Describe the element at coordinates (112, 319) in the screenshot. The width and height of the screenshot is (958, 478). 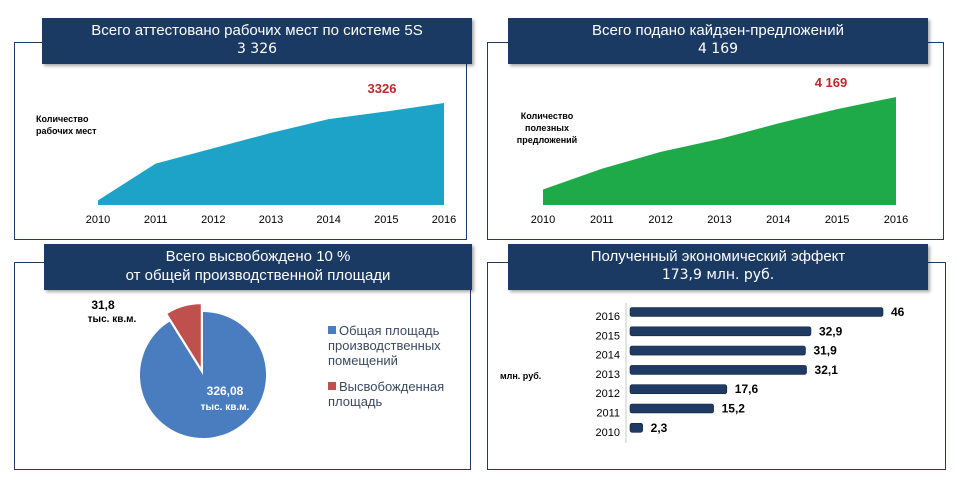
I see `pie-label-freed-unit: тыс. кв.м.` at that location.